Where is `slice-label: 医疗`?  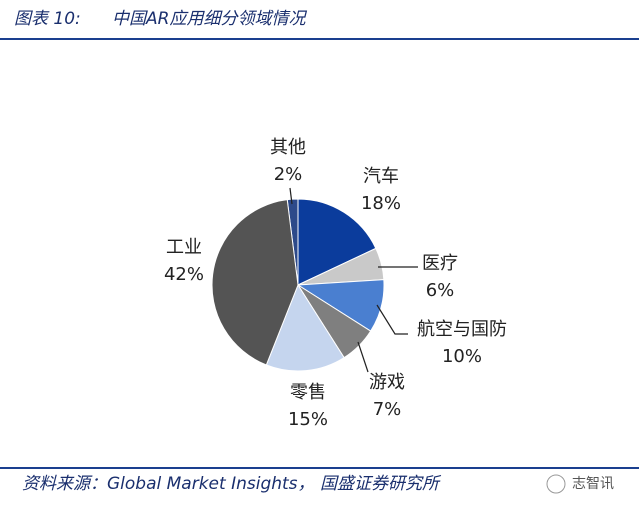 slice-label: 医疗 is located at coordinates (440, 263).